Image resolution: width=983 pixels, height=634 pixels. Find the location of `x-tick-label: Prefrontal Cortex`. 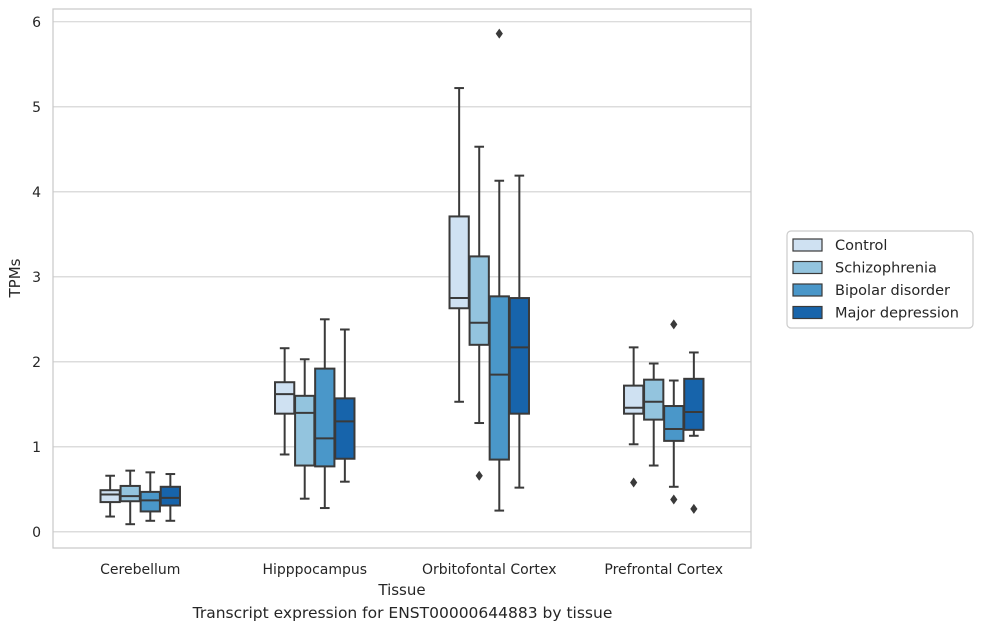

x-tick-label: Prefrontal Cortex is located at coordinates (663, 570).